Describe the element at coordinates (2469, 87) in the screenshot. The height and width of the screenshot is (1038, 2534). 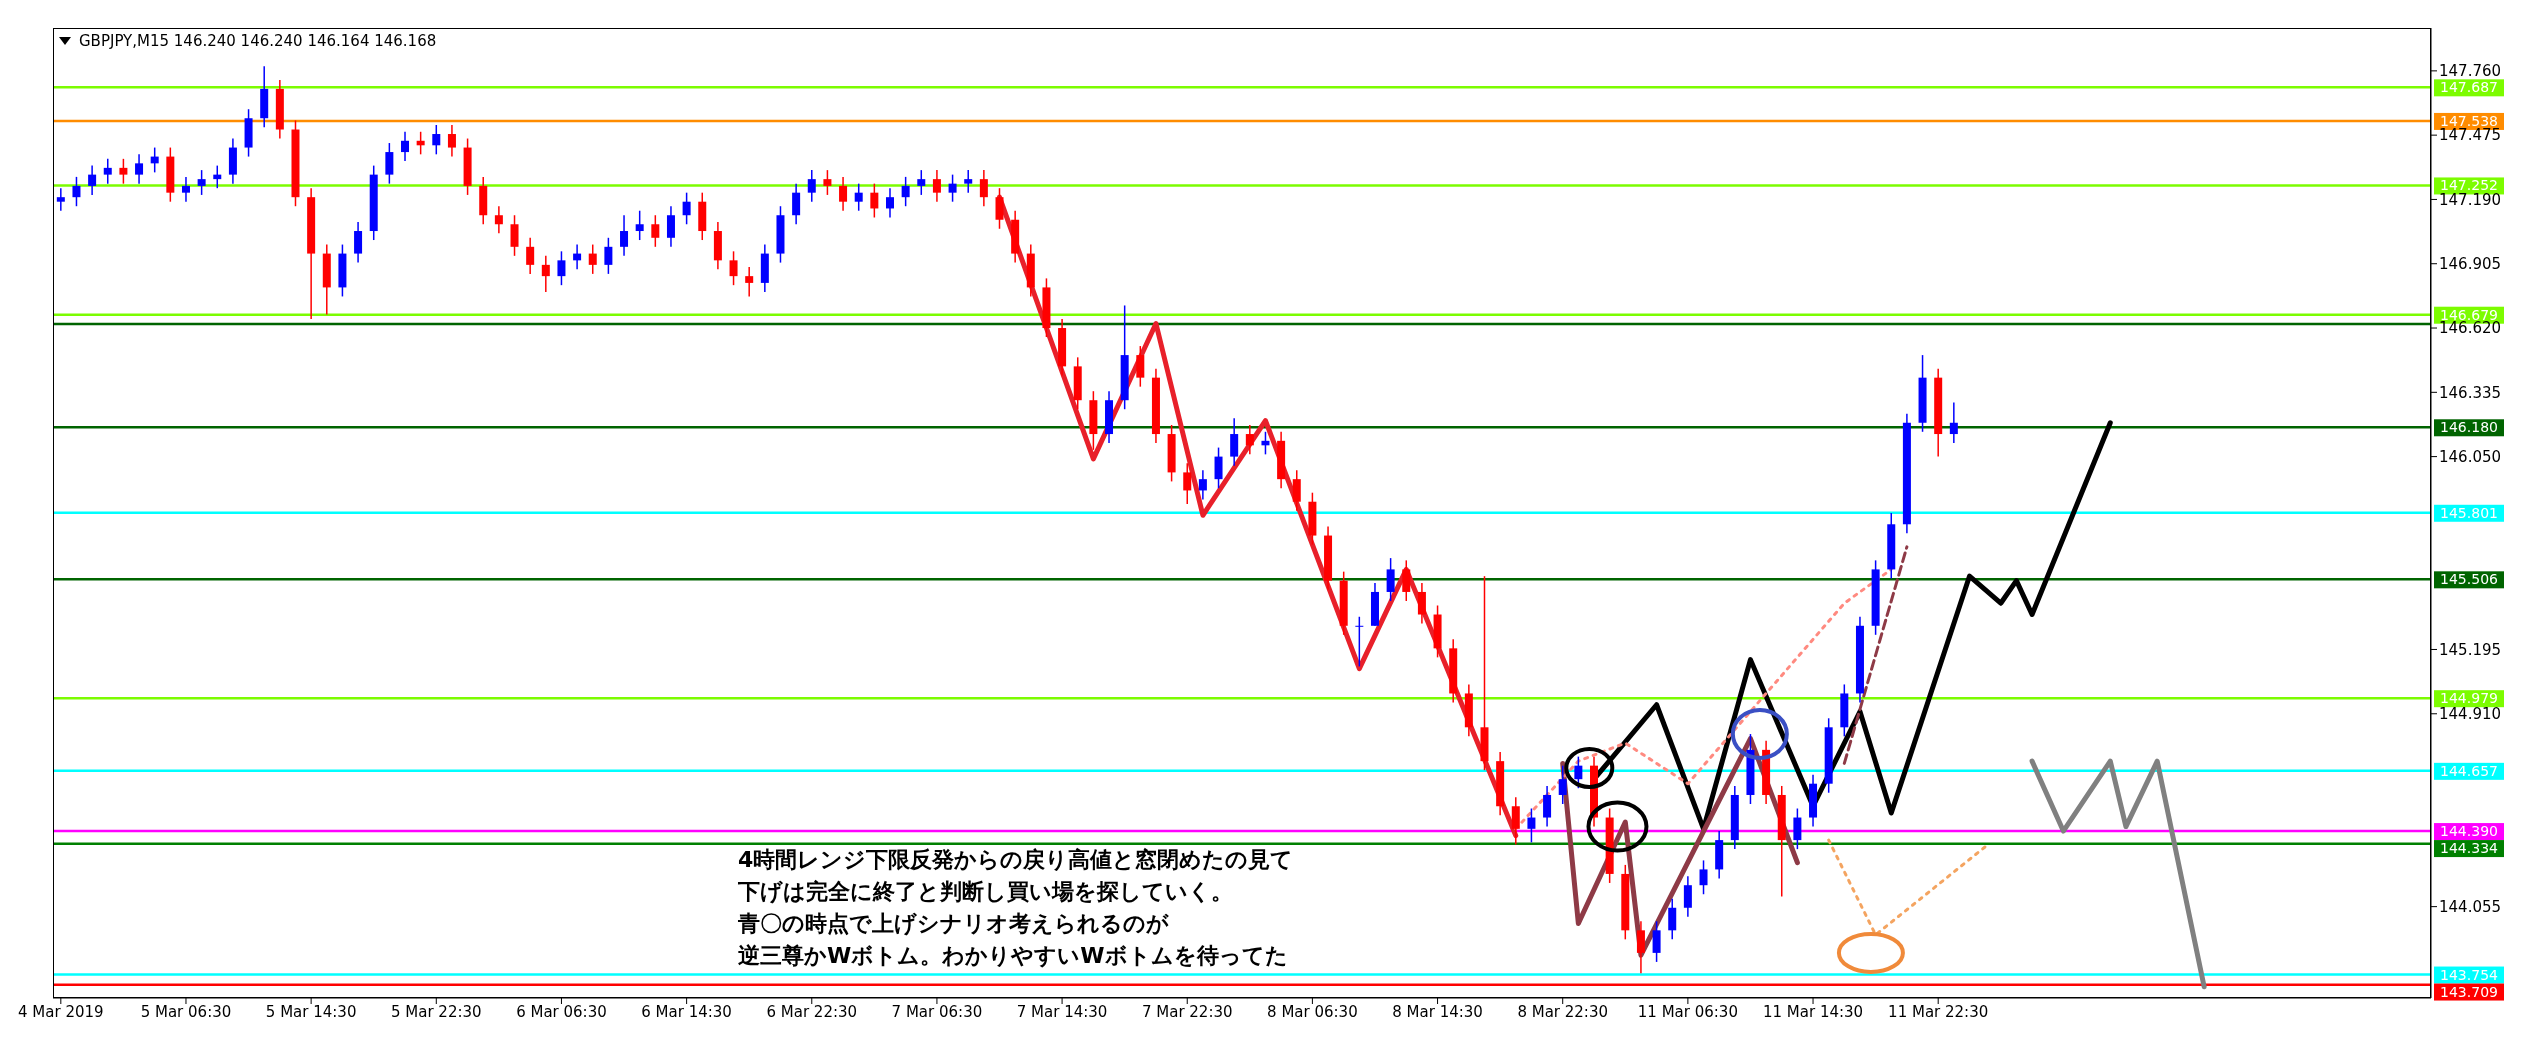
I see `ref-line-label: 147.687` at that location.